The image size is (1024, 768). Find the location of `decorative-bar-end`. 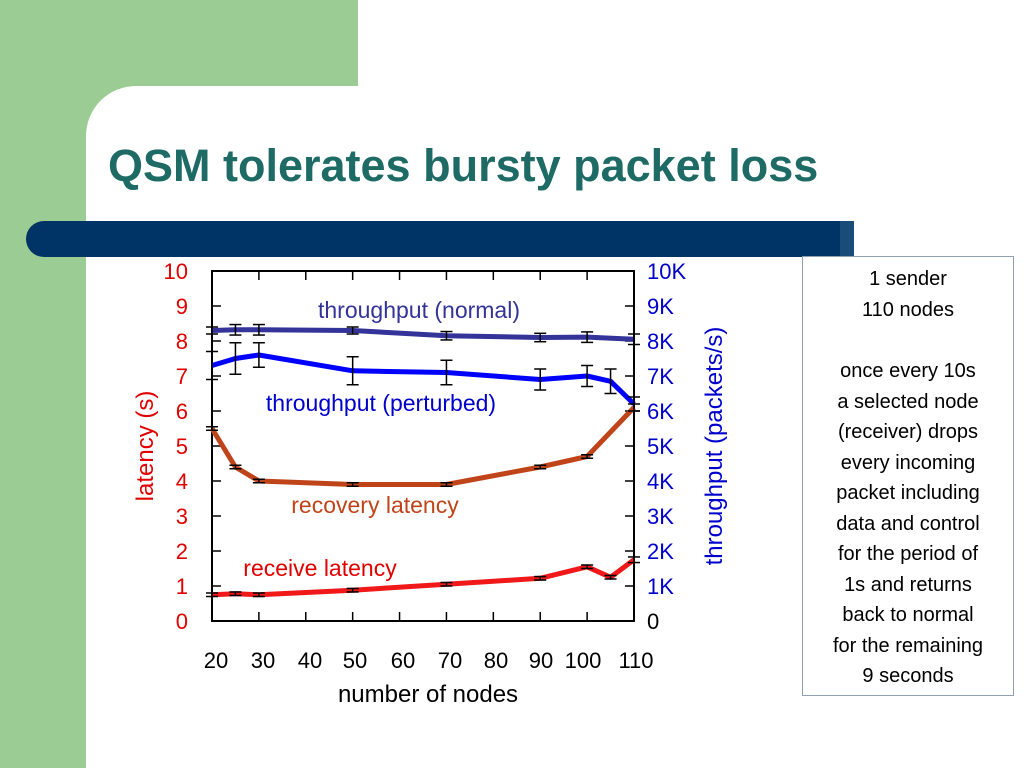

decorative-bar-end is located at coordinates (847, 239).